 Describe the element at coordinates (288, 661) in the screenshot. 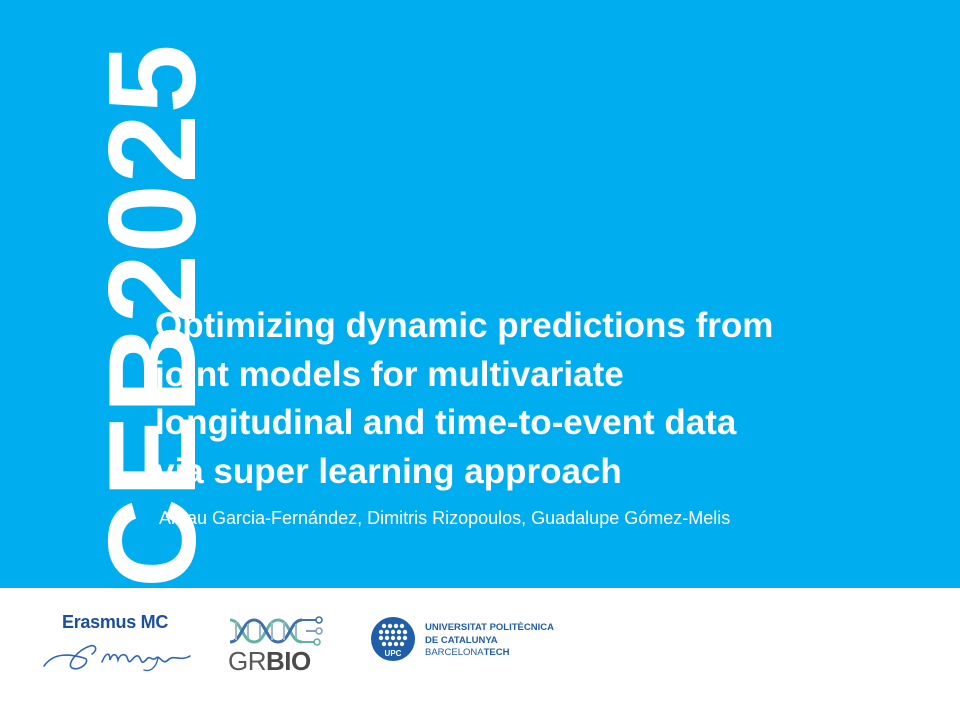

I see `grbio-bio-text: BIO` at that location.